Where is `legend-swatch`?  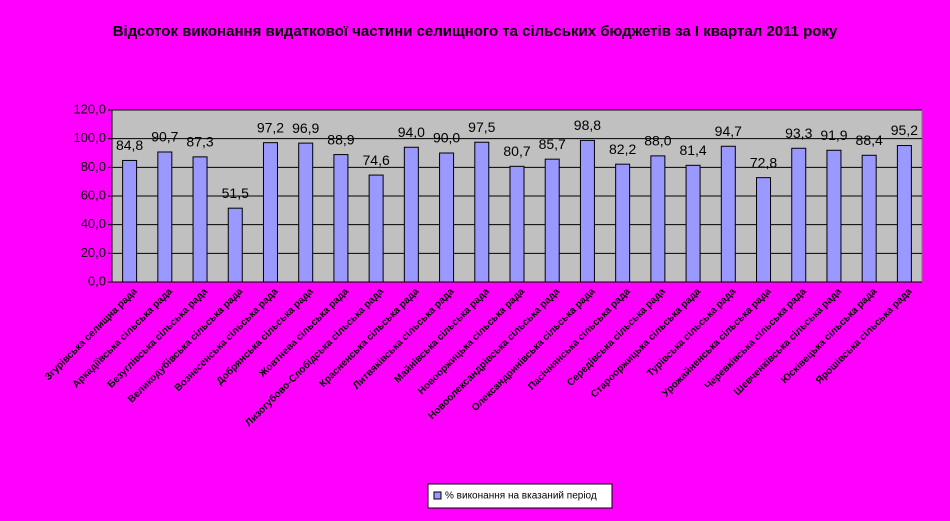 legend-swatch is located at coordinates (437, 495).